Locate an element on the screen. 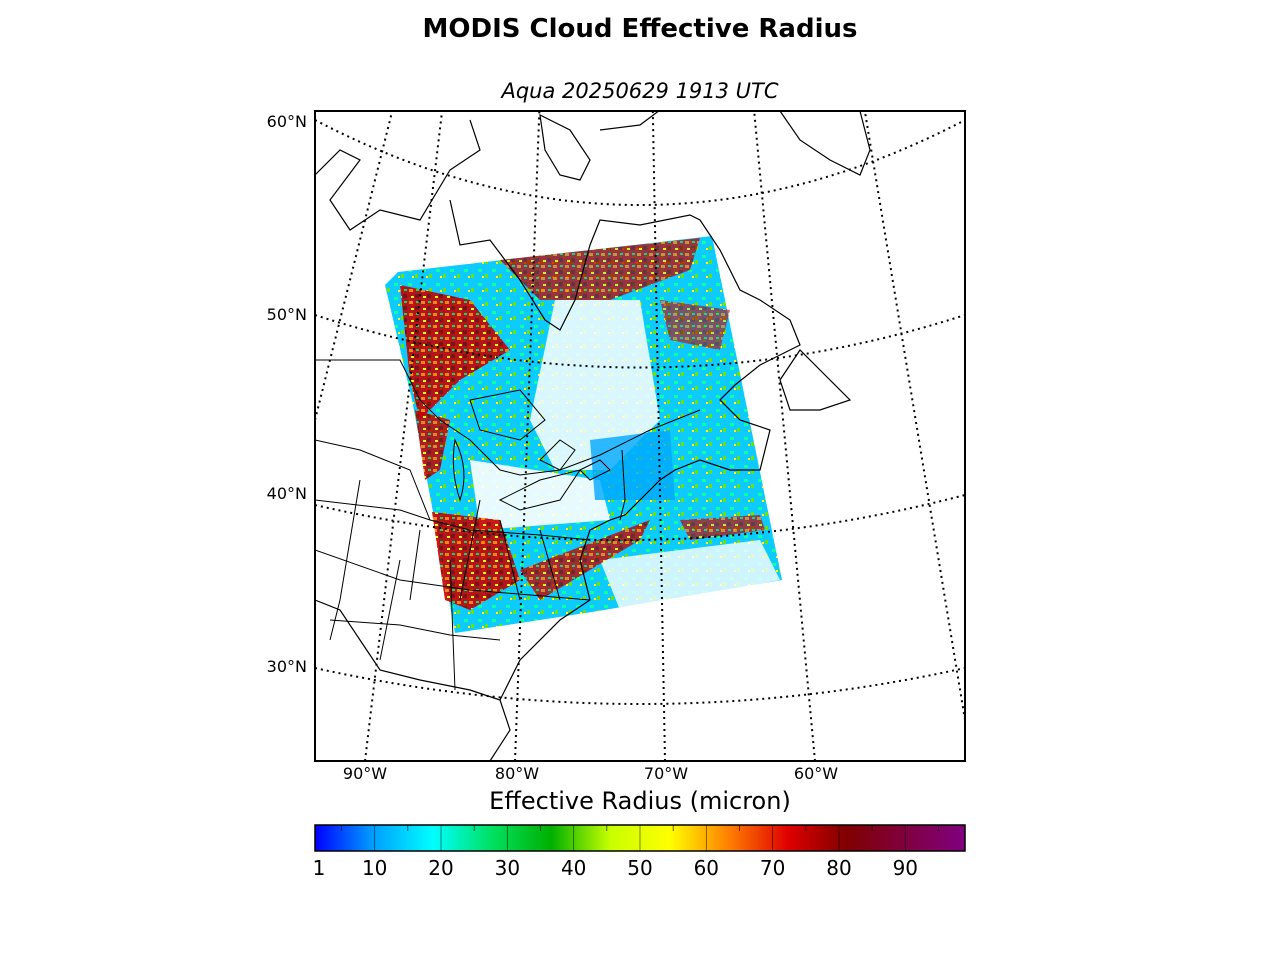 This screenshot has width=1280, height=960. colorbar-tick-label: 10 is located at coordinates (374, 868).